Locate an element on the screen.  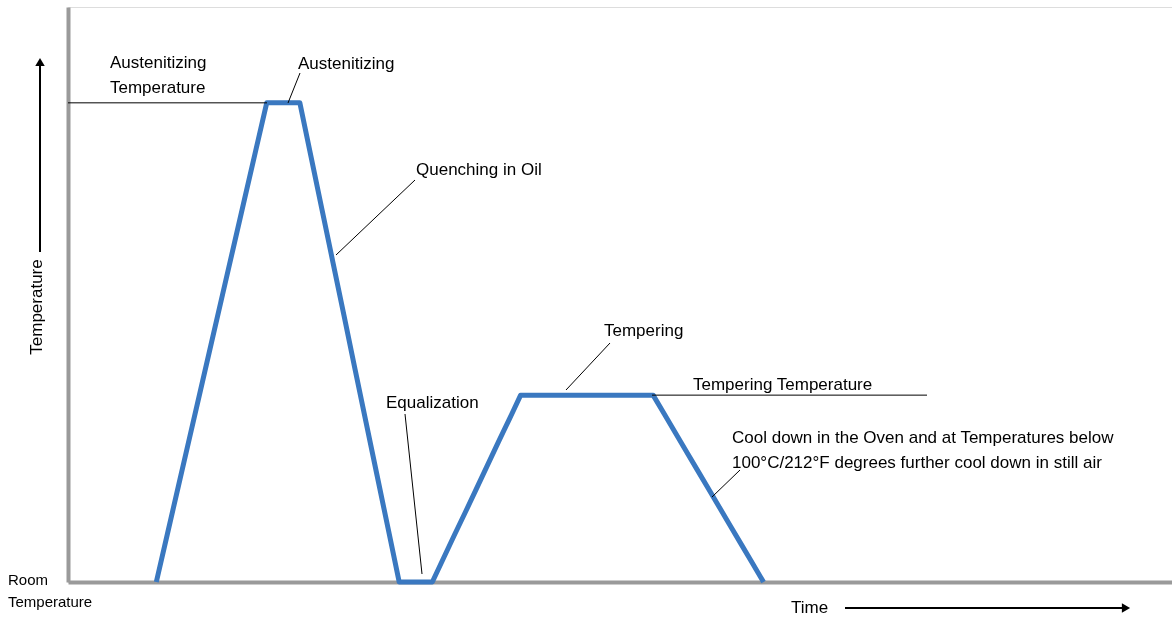
ref-line-label: Tempering Temperature is located at coordinates (783, 385).